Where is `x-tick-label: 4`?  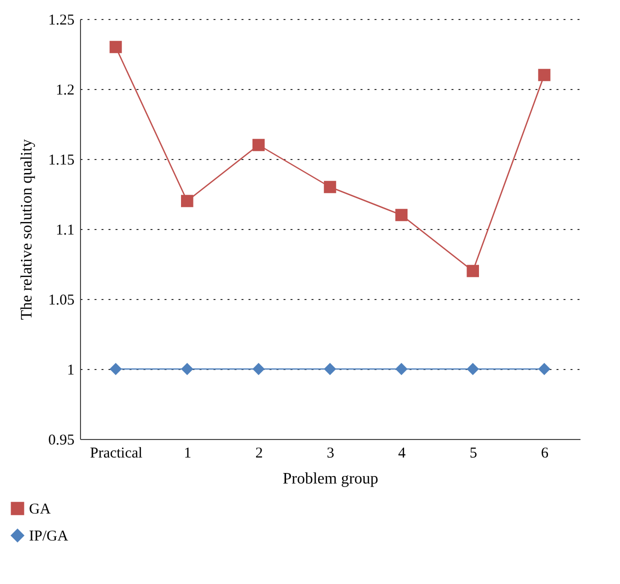
x-tick-label: 4 is located at coordinates (402, 454).